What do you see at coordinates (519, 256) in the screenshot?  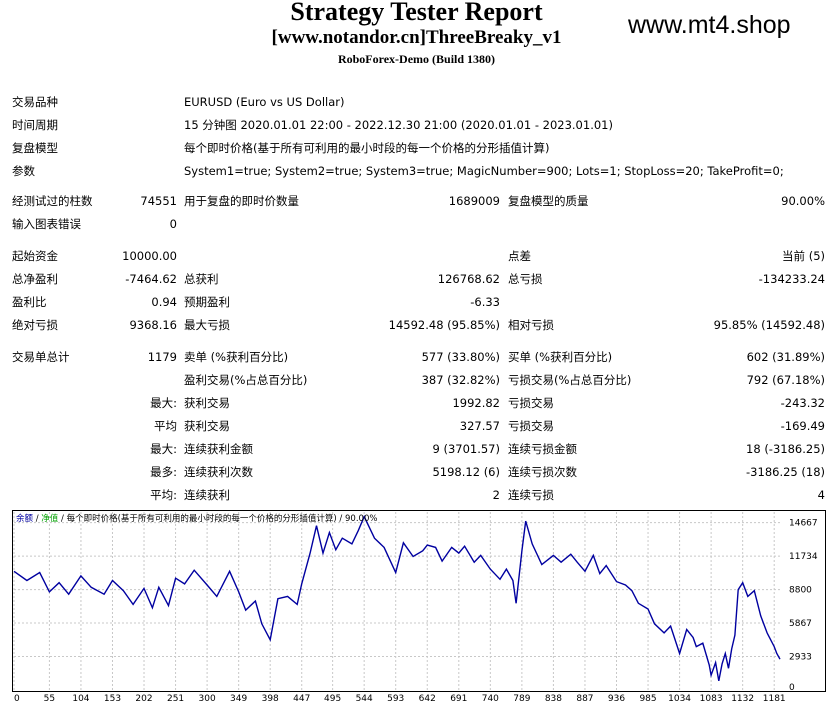 I see `spread-label: 点差` at bounding box center [519, 256].